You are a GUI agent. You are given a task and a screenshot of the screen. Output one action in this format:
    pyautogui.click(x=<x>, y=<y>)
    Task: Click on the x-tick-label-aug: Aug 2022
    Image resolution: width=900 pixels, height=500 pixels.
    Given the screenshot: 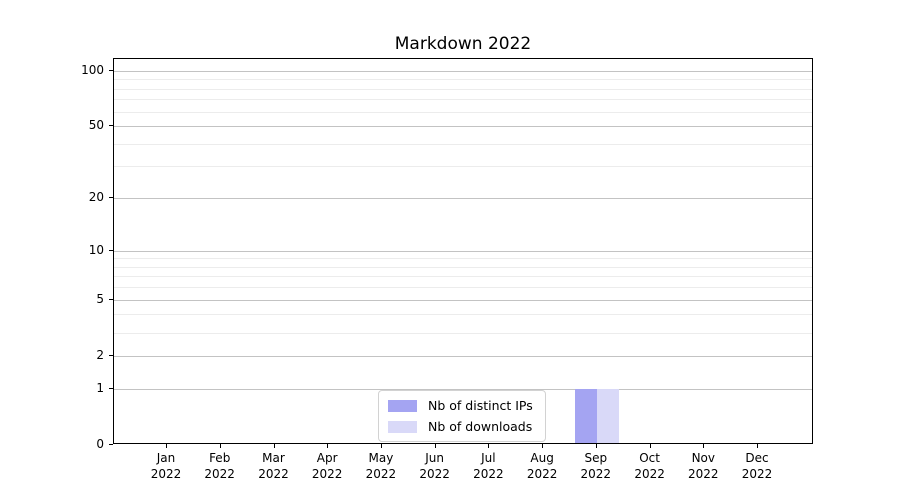 What is the action you would take?
    pyautogui.click(x=542, y=466)
    